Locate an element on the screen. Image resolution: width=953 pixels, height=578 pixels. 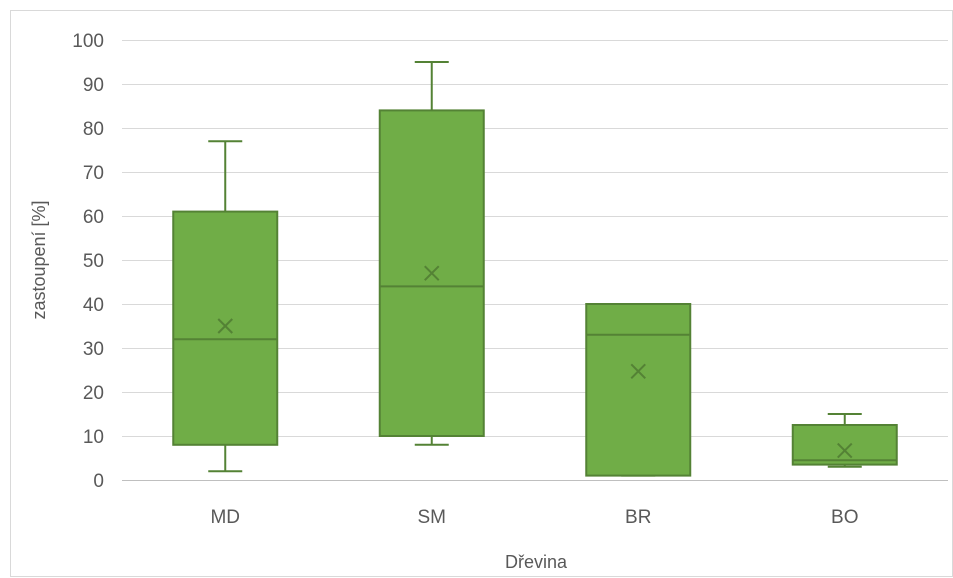
y-tick-label: 50 is located at coordinates (93, 261).